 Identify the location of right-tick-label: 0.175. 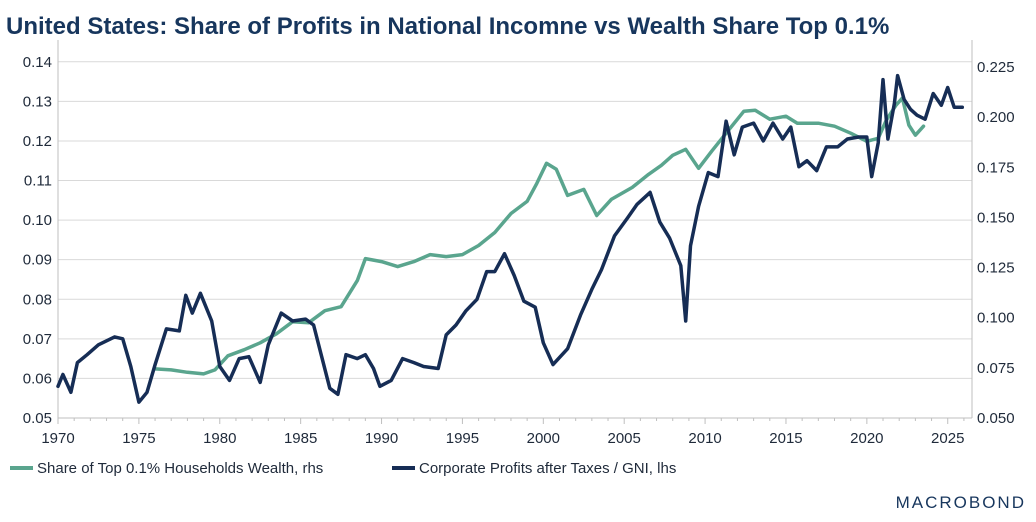
(996, 167).